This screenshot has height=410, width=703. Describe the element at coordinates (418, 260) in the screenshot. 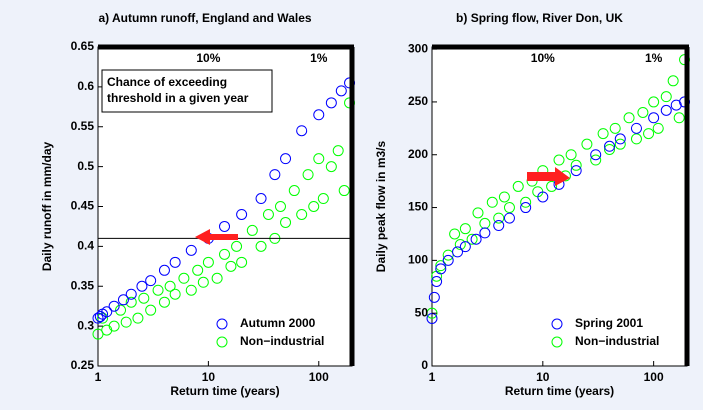

I see `y-tick-label: 100` at that location.